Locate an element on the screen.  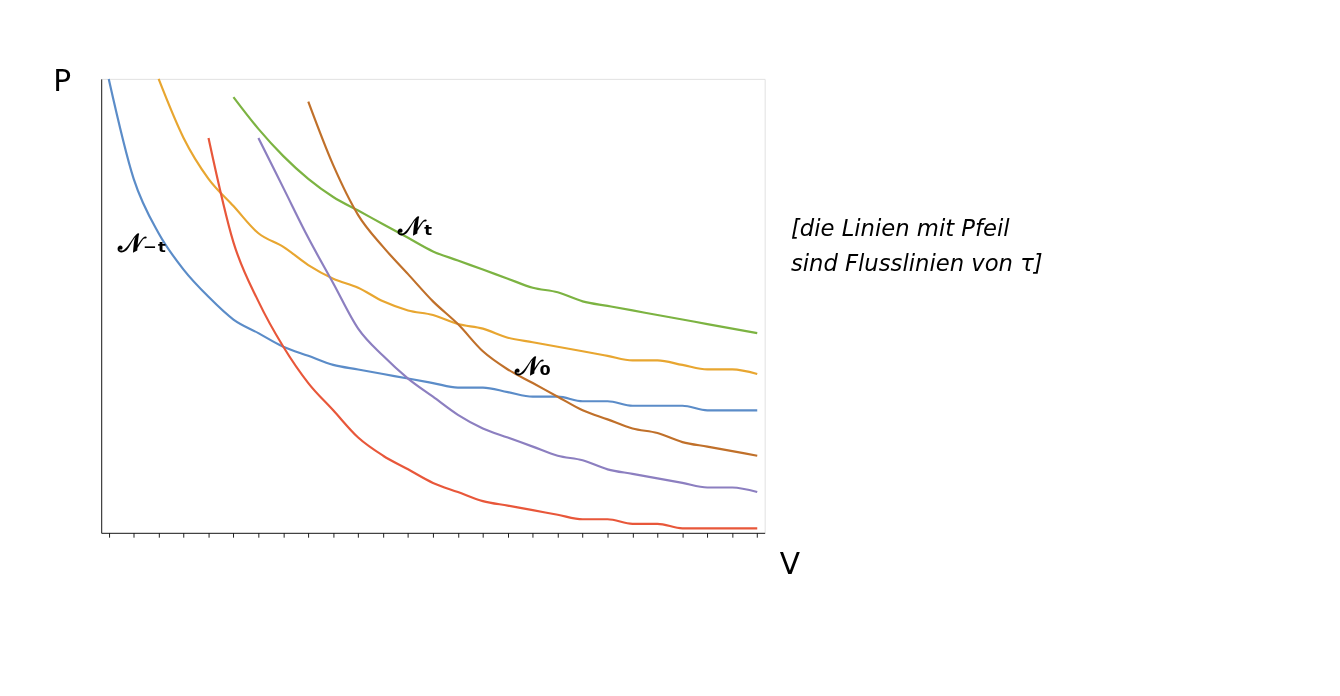
series-label: 𝒩₀ is located at coordinates (532, 365).